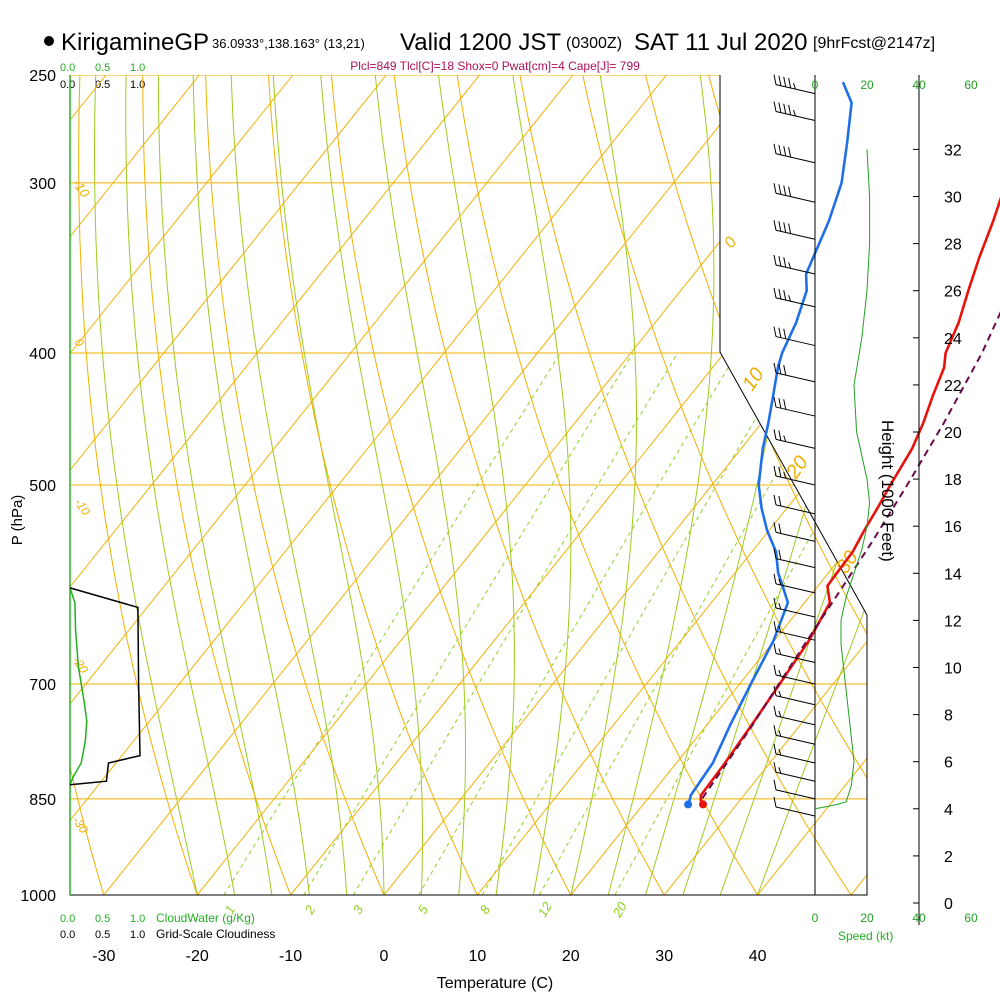  I want to click on speed-tick-bottom: 20, so click(867, 918).